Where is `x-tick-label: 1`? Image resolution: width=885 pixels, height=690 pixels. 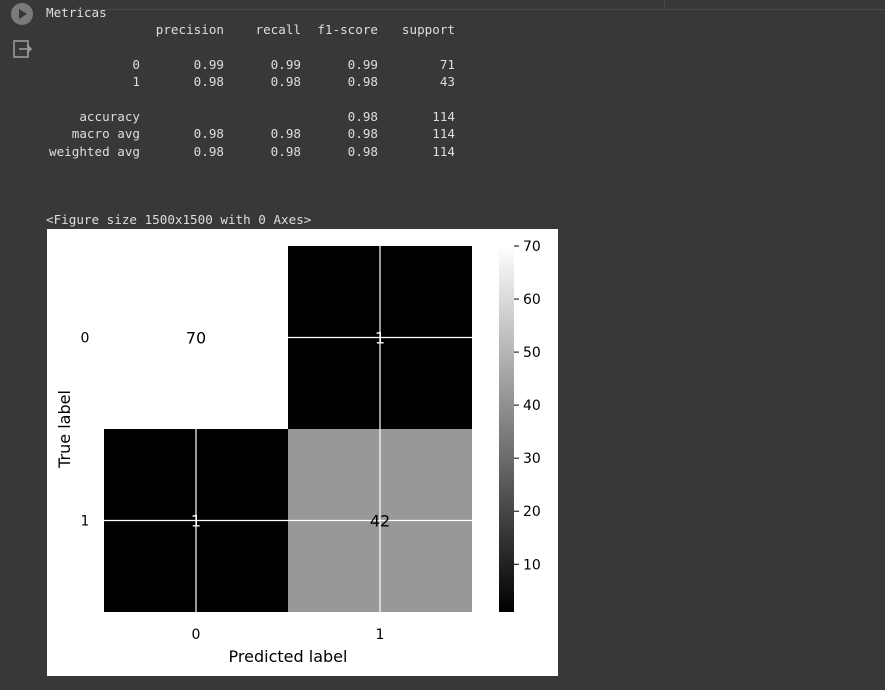
x-tick-label: 1 is located at coordinates (380, 635).